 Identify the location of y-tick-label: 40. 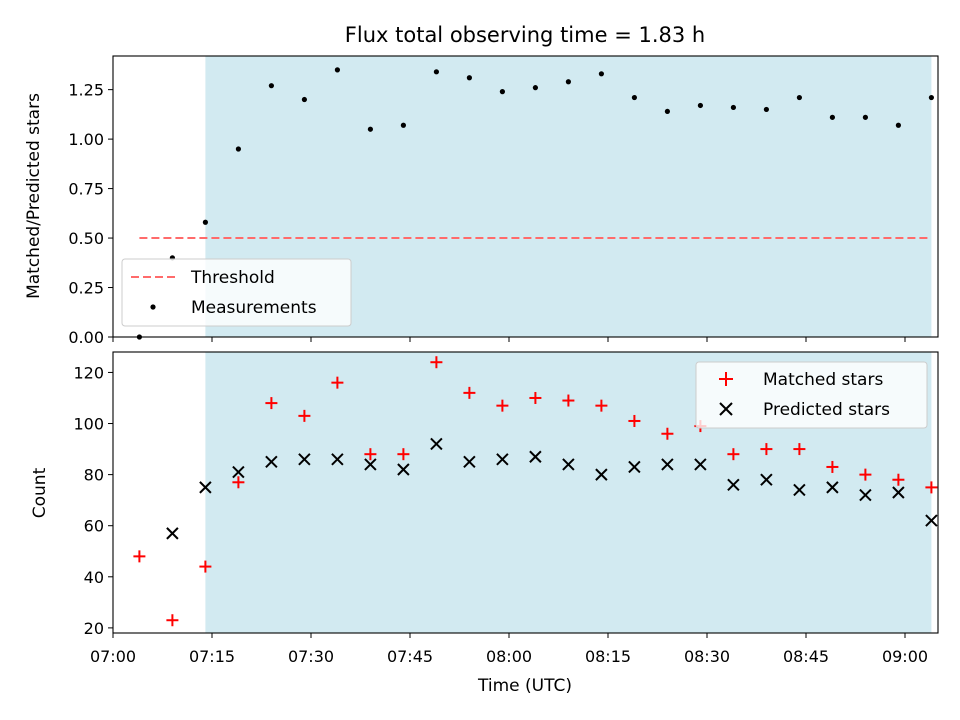
(94, 577).